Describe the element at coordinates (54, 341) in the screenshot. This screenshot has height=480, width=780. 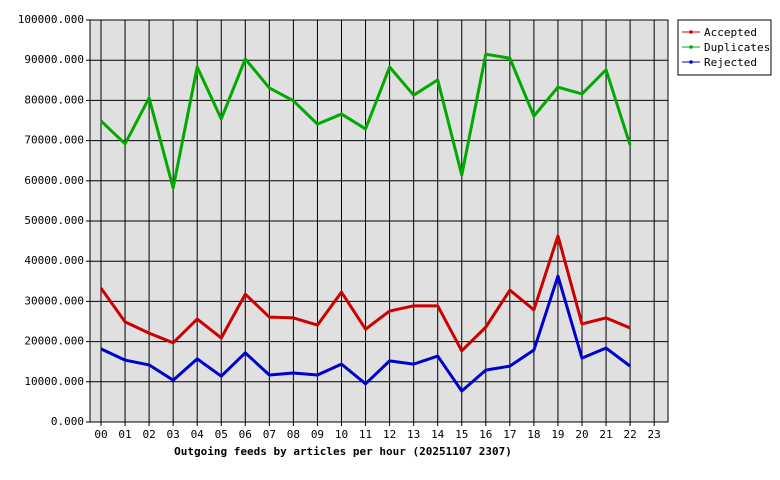
I see `y-tick-label: 20000.000` at that location.